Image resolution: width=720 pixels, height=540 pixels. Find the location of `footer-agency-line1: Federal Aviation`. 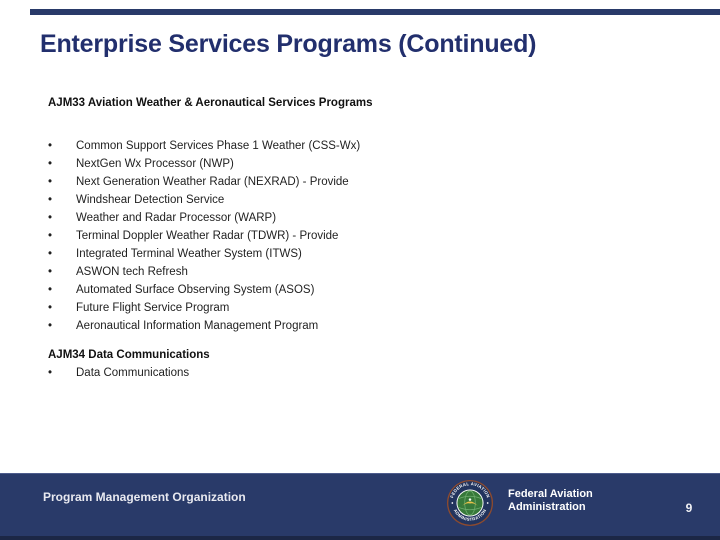

footer-agency-line1: Federal Aviation is located at coordinates (550, 494).